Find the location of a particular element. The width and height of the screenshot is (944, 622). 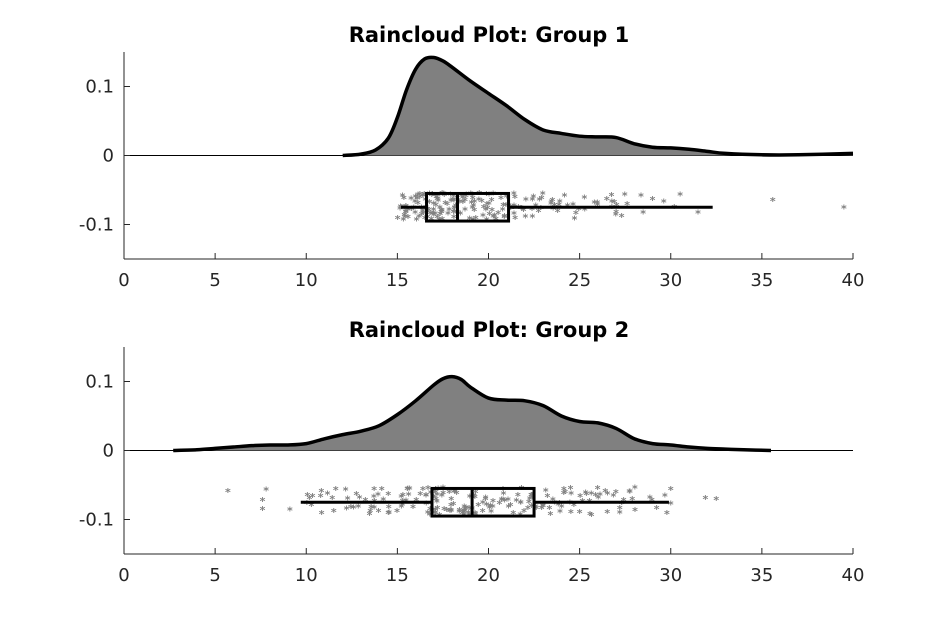

outlier-point: * is located at coordinates (266, 491).